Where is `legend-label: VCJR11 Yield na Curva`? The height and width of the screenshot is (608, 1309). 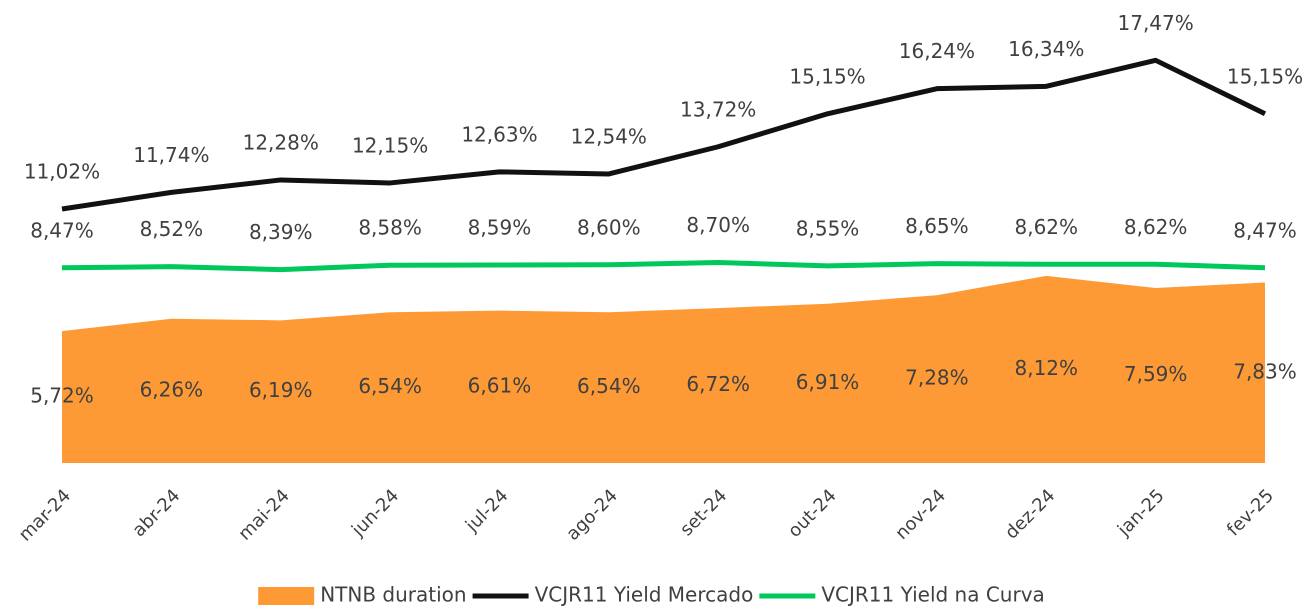 legend-label: VCJR11 Yield na Curva is located at coordinates (932, 595).